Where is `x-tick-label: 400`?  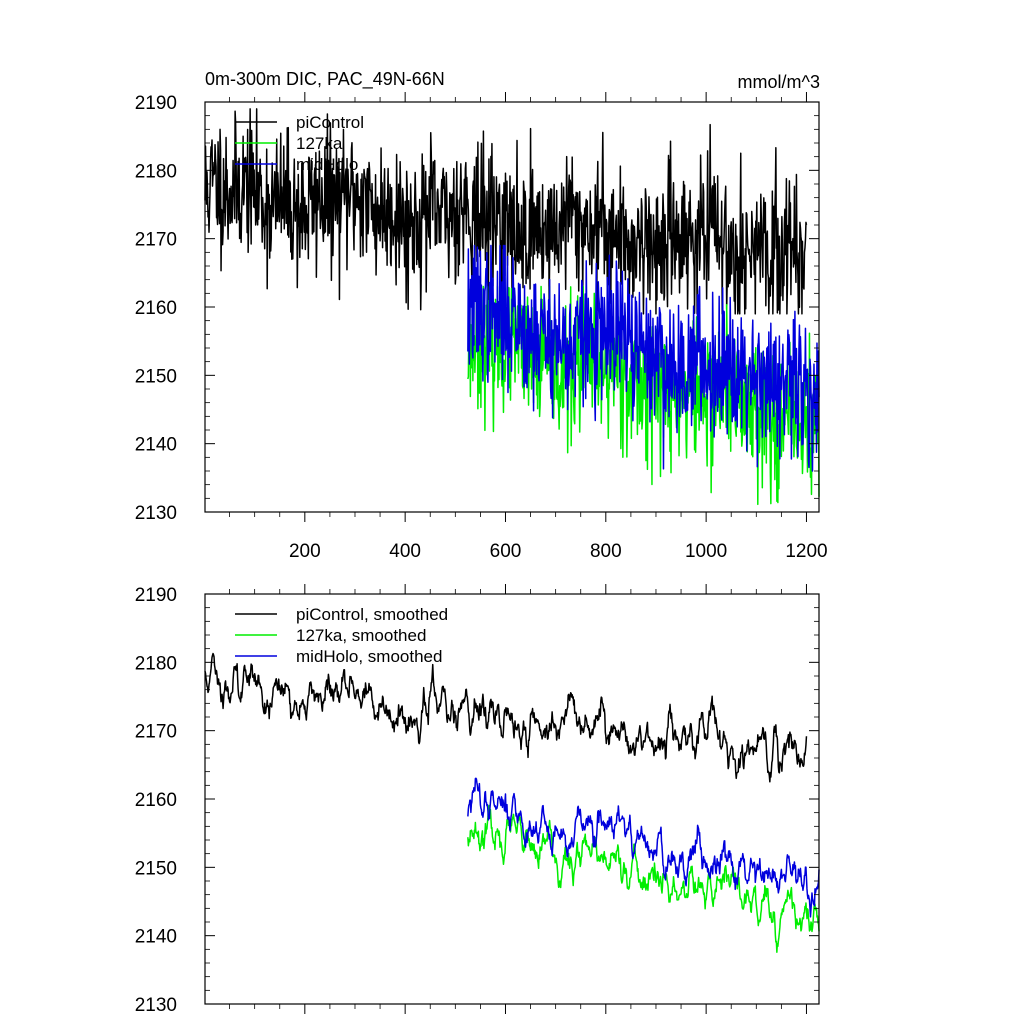
x-tick-label: 400 is located at coordinates (405, 551).